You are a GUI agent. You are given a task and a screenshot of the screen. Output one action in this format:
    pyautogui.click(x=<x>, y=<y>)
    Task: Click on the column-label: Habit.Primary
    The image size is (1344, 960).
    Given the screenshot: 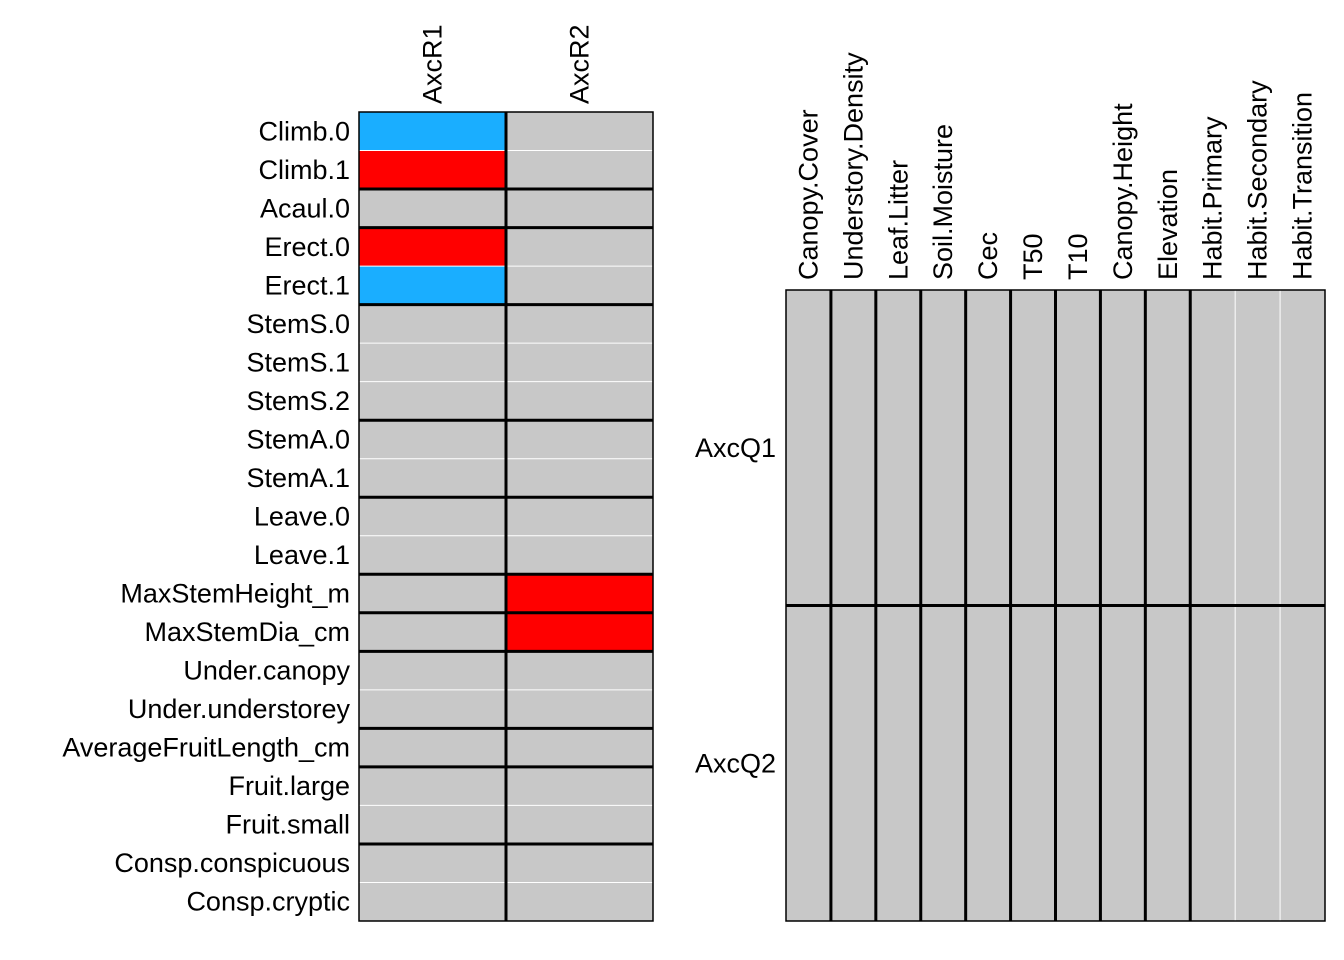 What is the action you would take?
    pyautogui.click(x=1213, y=198)
    